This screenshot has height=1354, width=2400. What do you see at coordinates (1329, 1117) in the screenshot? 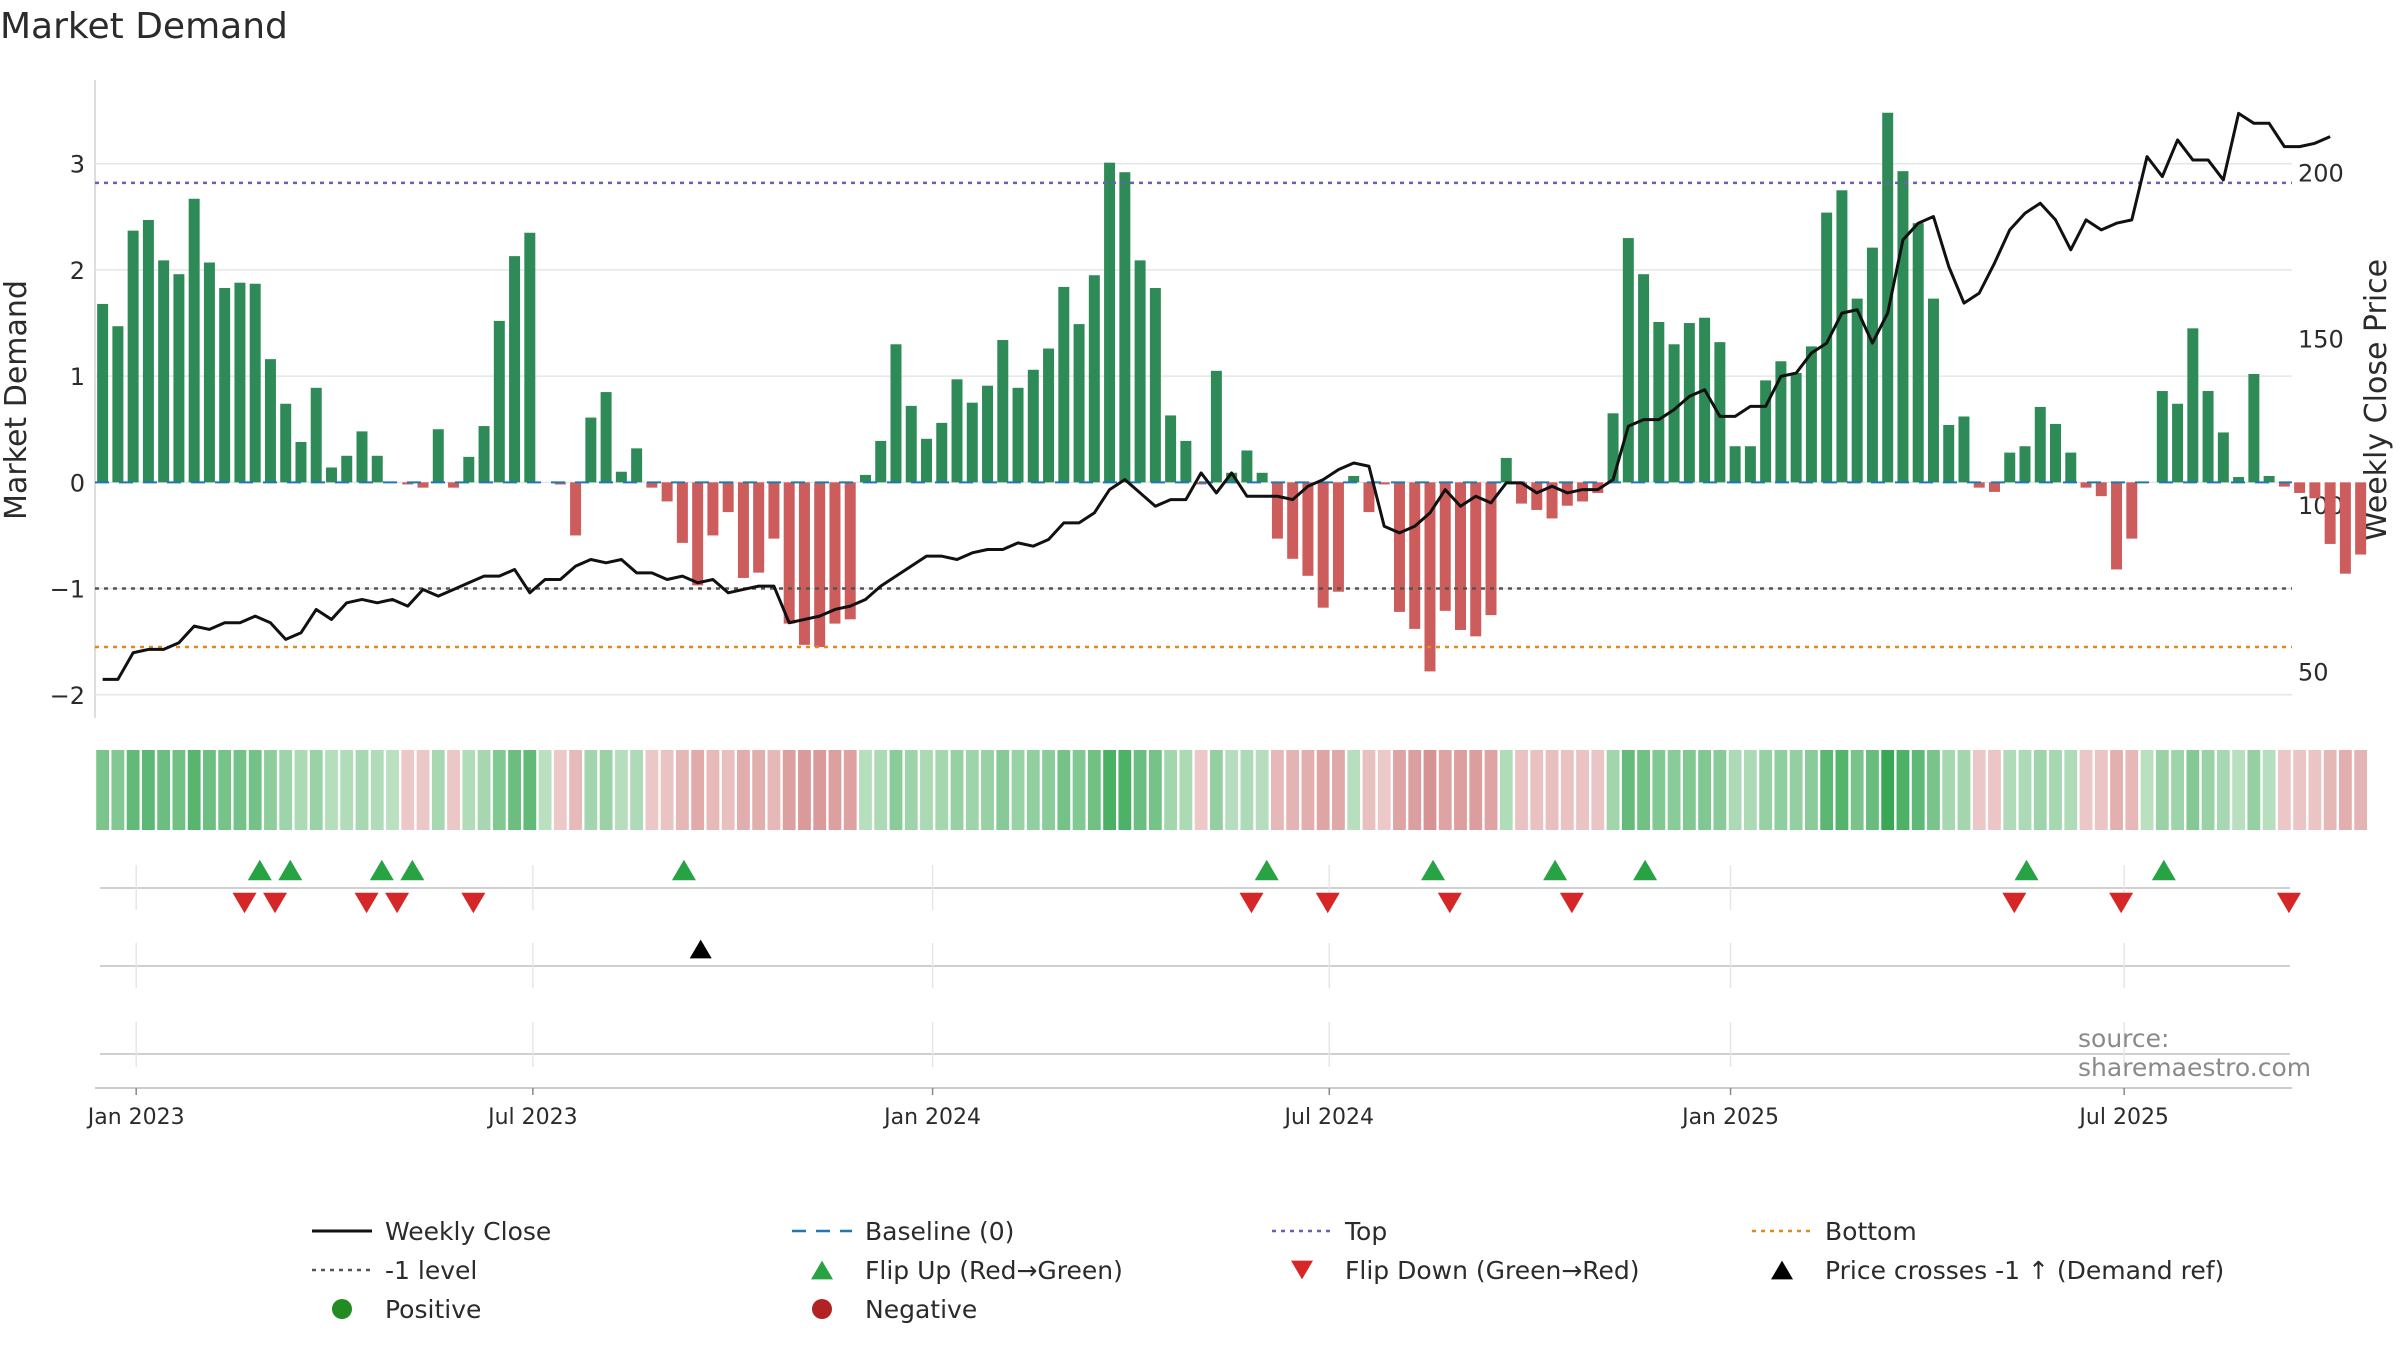
I see `x-tick-label: Jul 2024` at bounding box center [1329, 1117].